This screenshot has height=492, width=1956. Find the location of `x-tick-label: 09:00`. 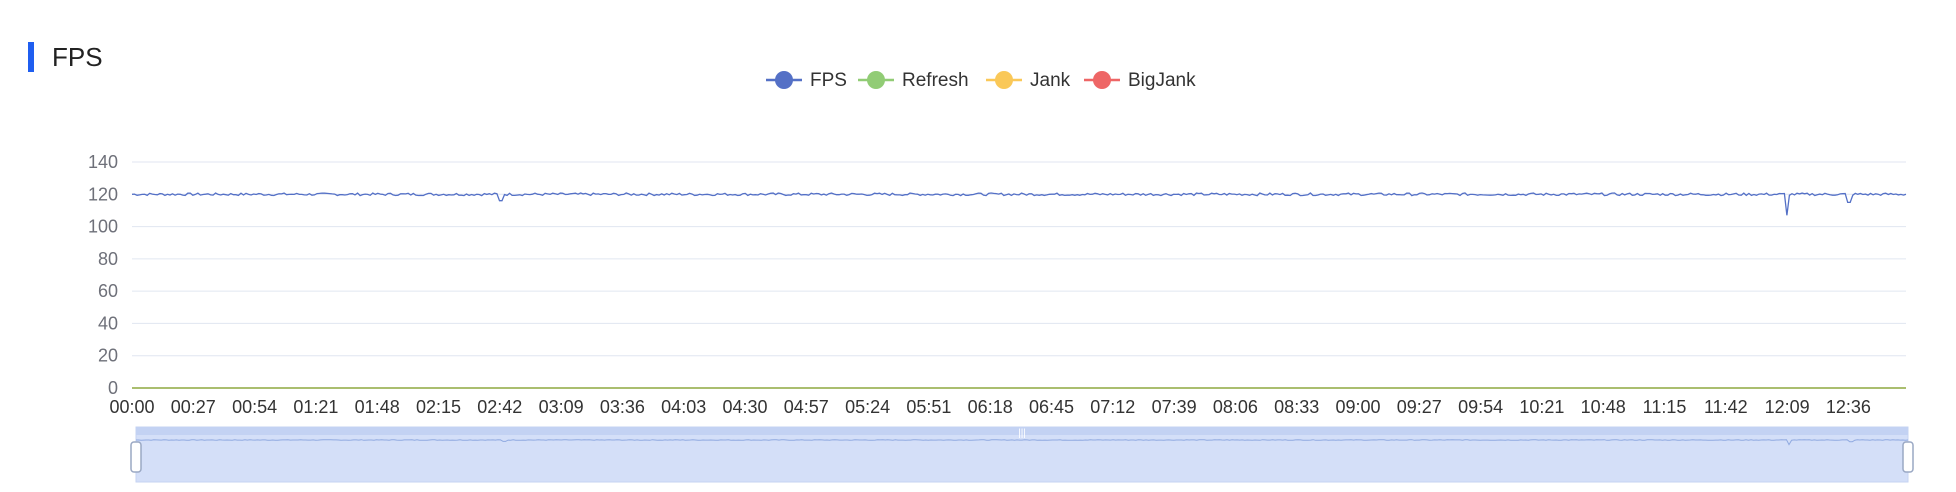

x-tick-label: 09:00 is located at coordinates (1357, 407).